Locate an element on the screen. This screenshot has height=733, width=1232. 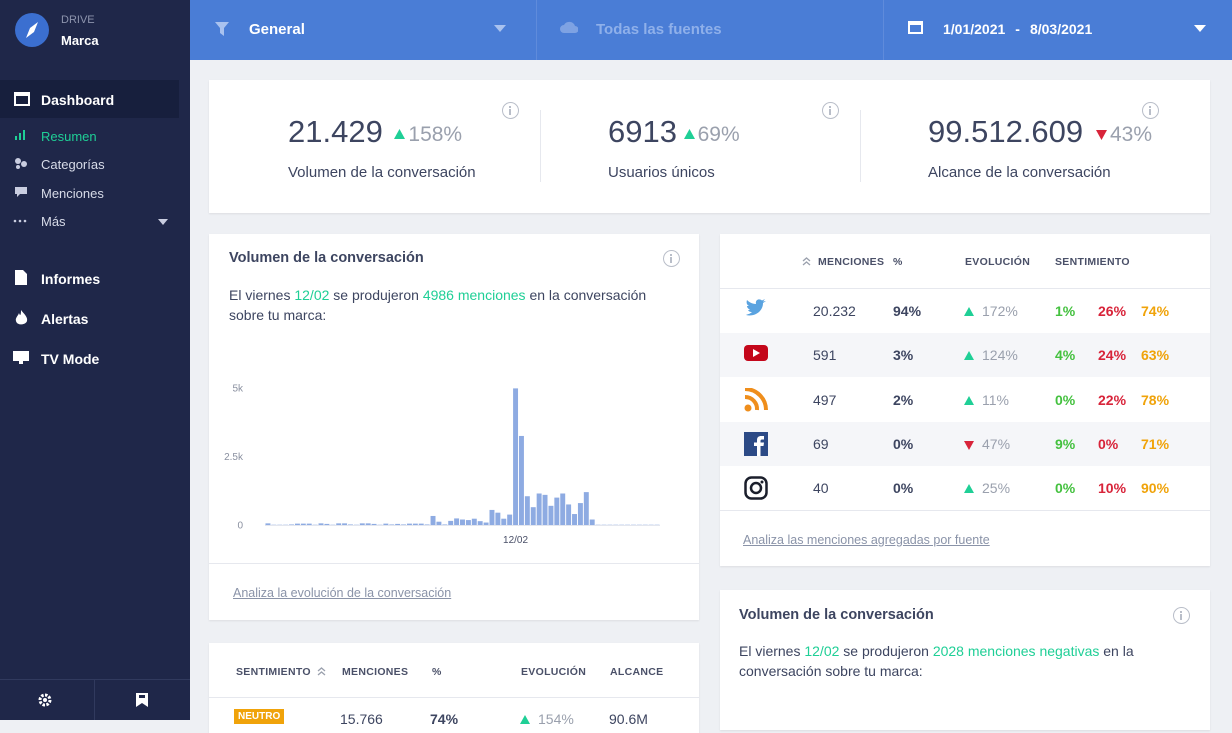
settings-button is located at coordinates (45, 700).